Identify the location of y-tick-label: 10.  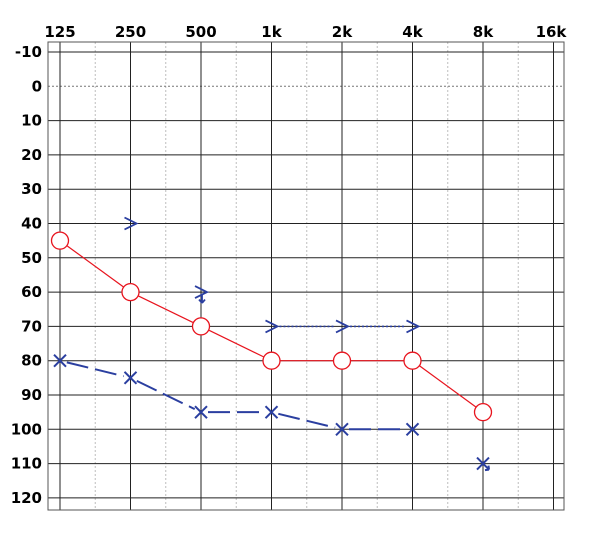
(31, 121).